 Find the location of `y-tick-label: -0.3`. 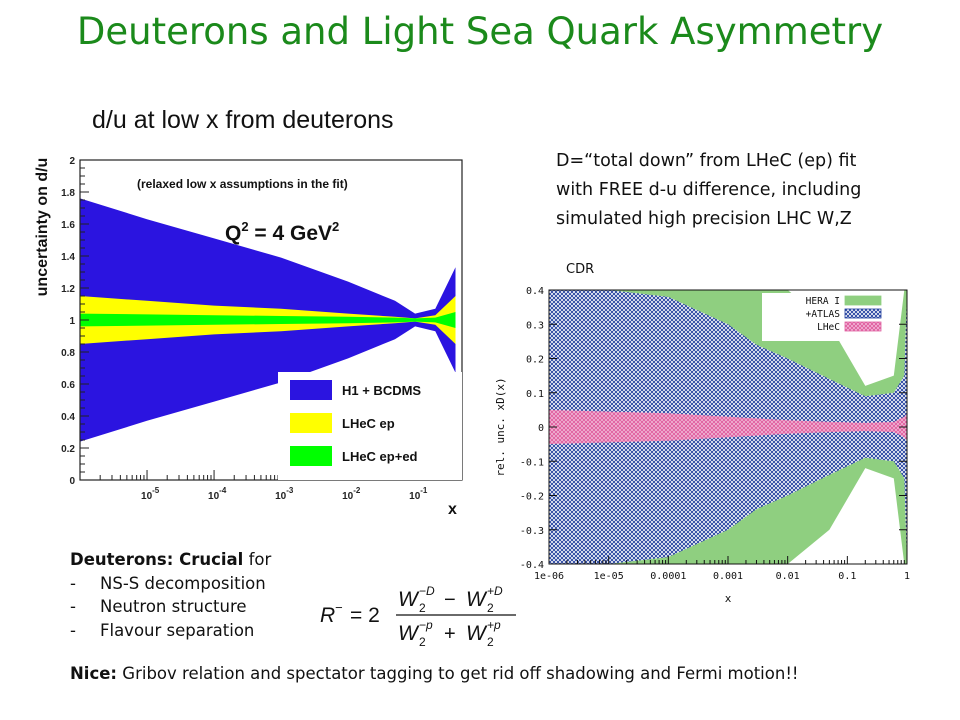

y-tick-label: -0.3 is located at coordinates (532, 531).